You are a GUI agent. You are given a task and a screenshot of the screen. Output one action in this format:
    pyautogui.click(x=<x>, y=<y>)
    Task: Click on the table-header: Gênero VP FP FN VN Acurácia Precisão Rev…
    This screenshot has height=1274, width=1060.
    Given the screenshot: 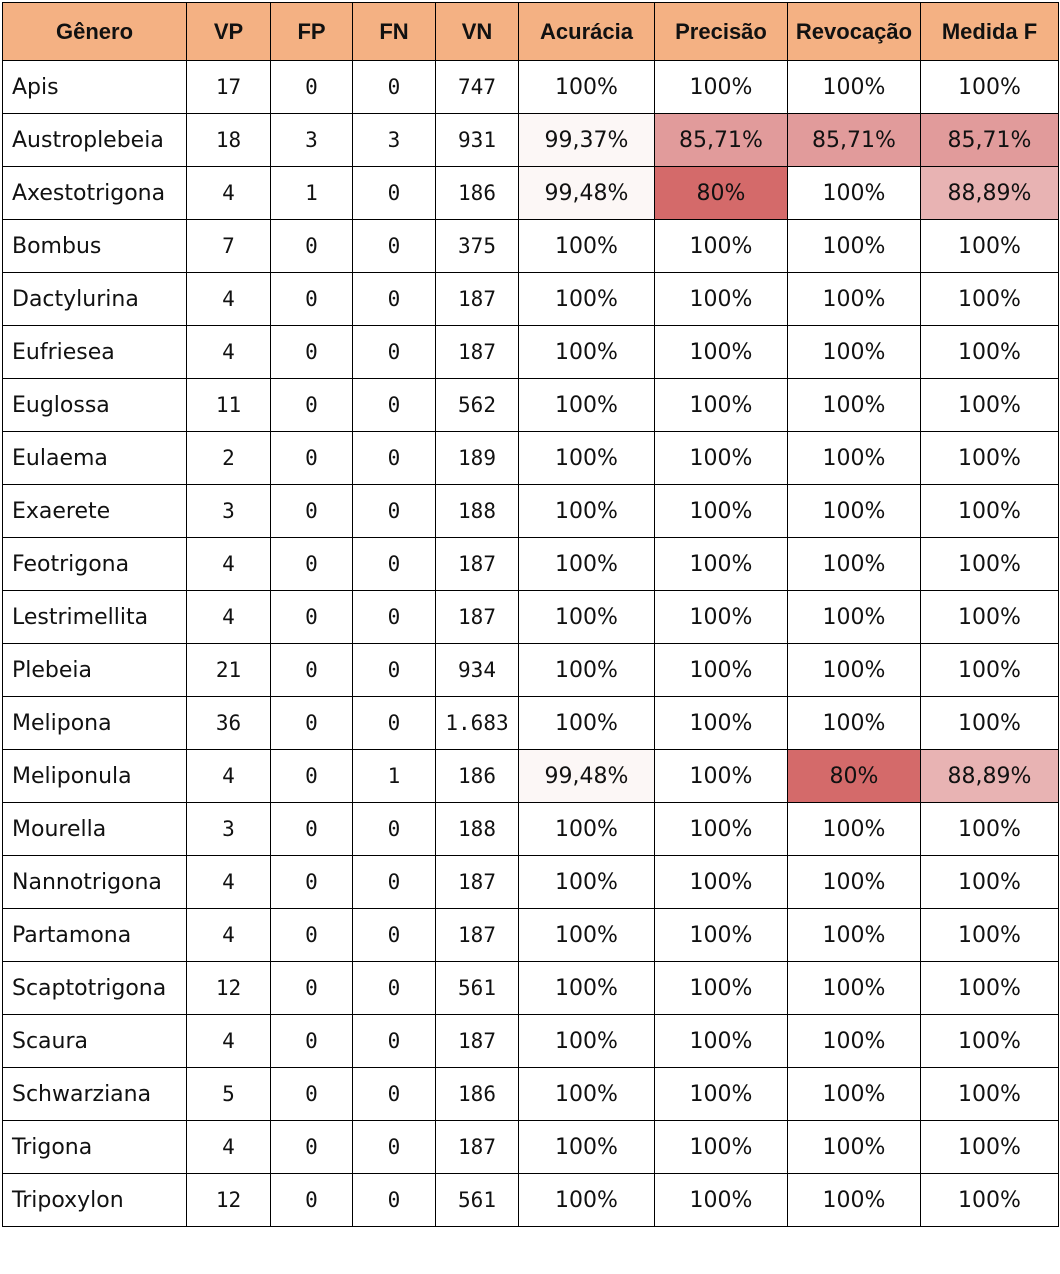 What is the action you would take?
    pyautogui.click(x=530, y=31)
    